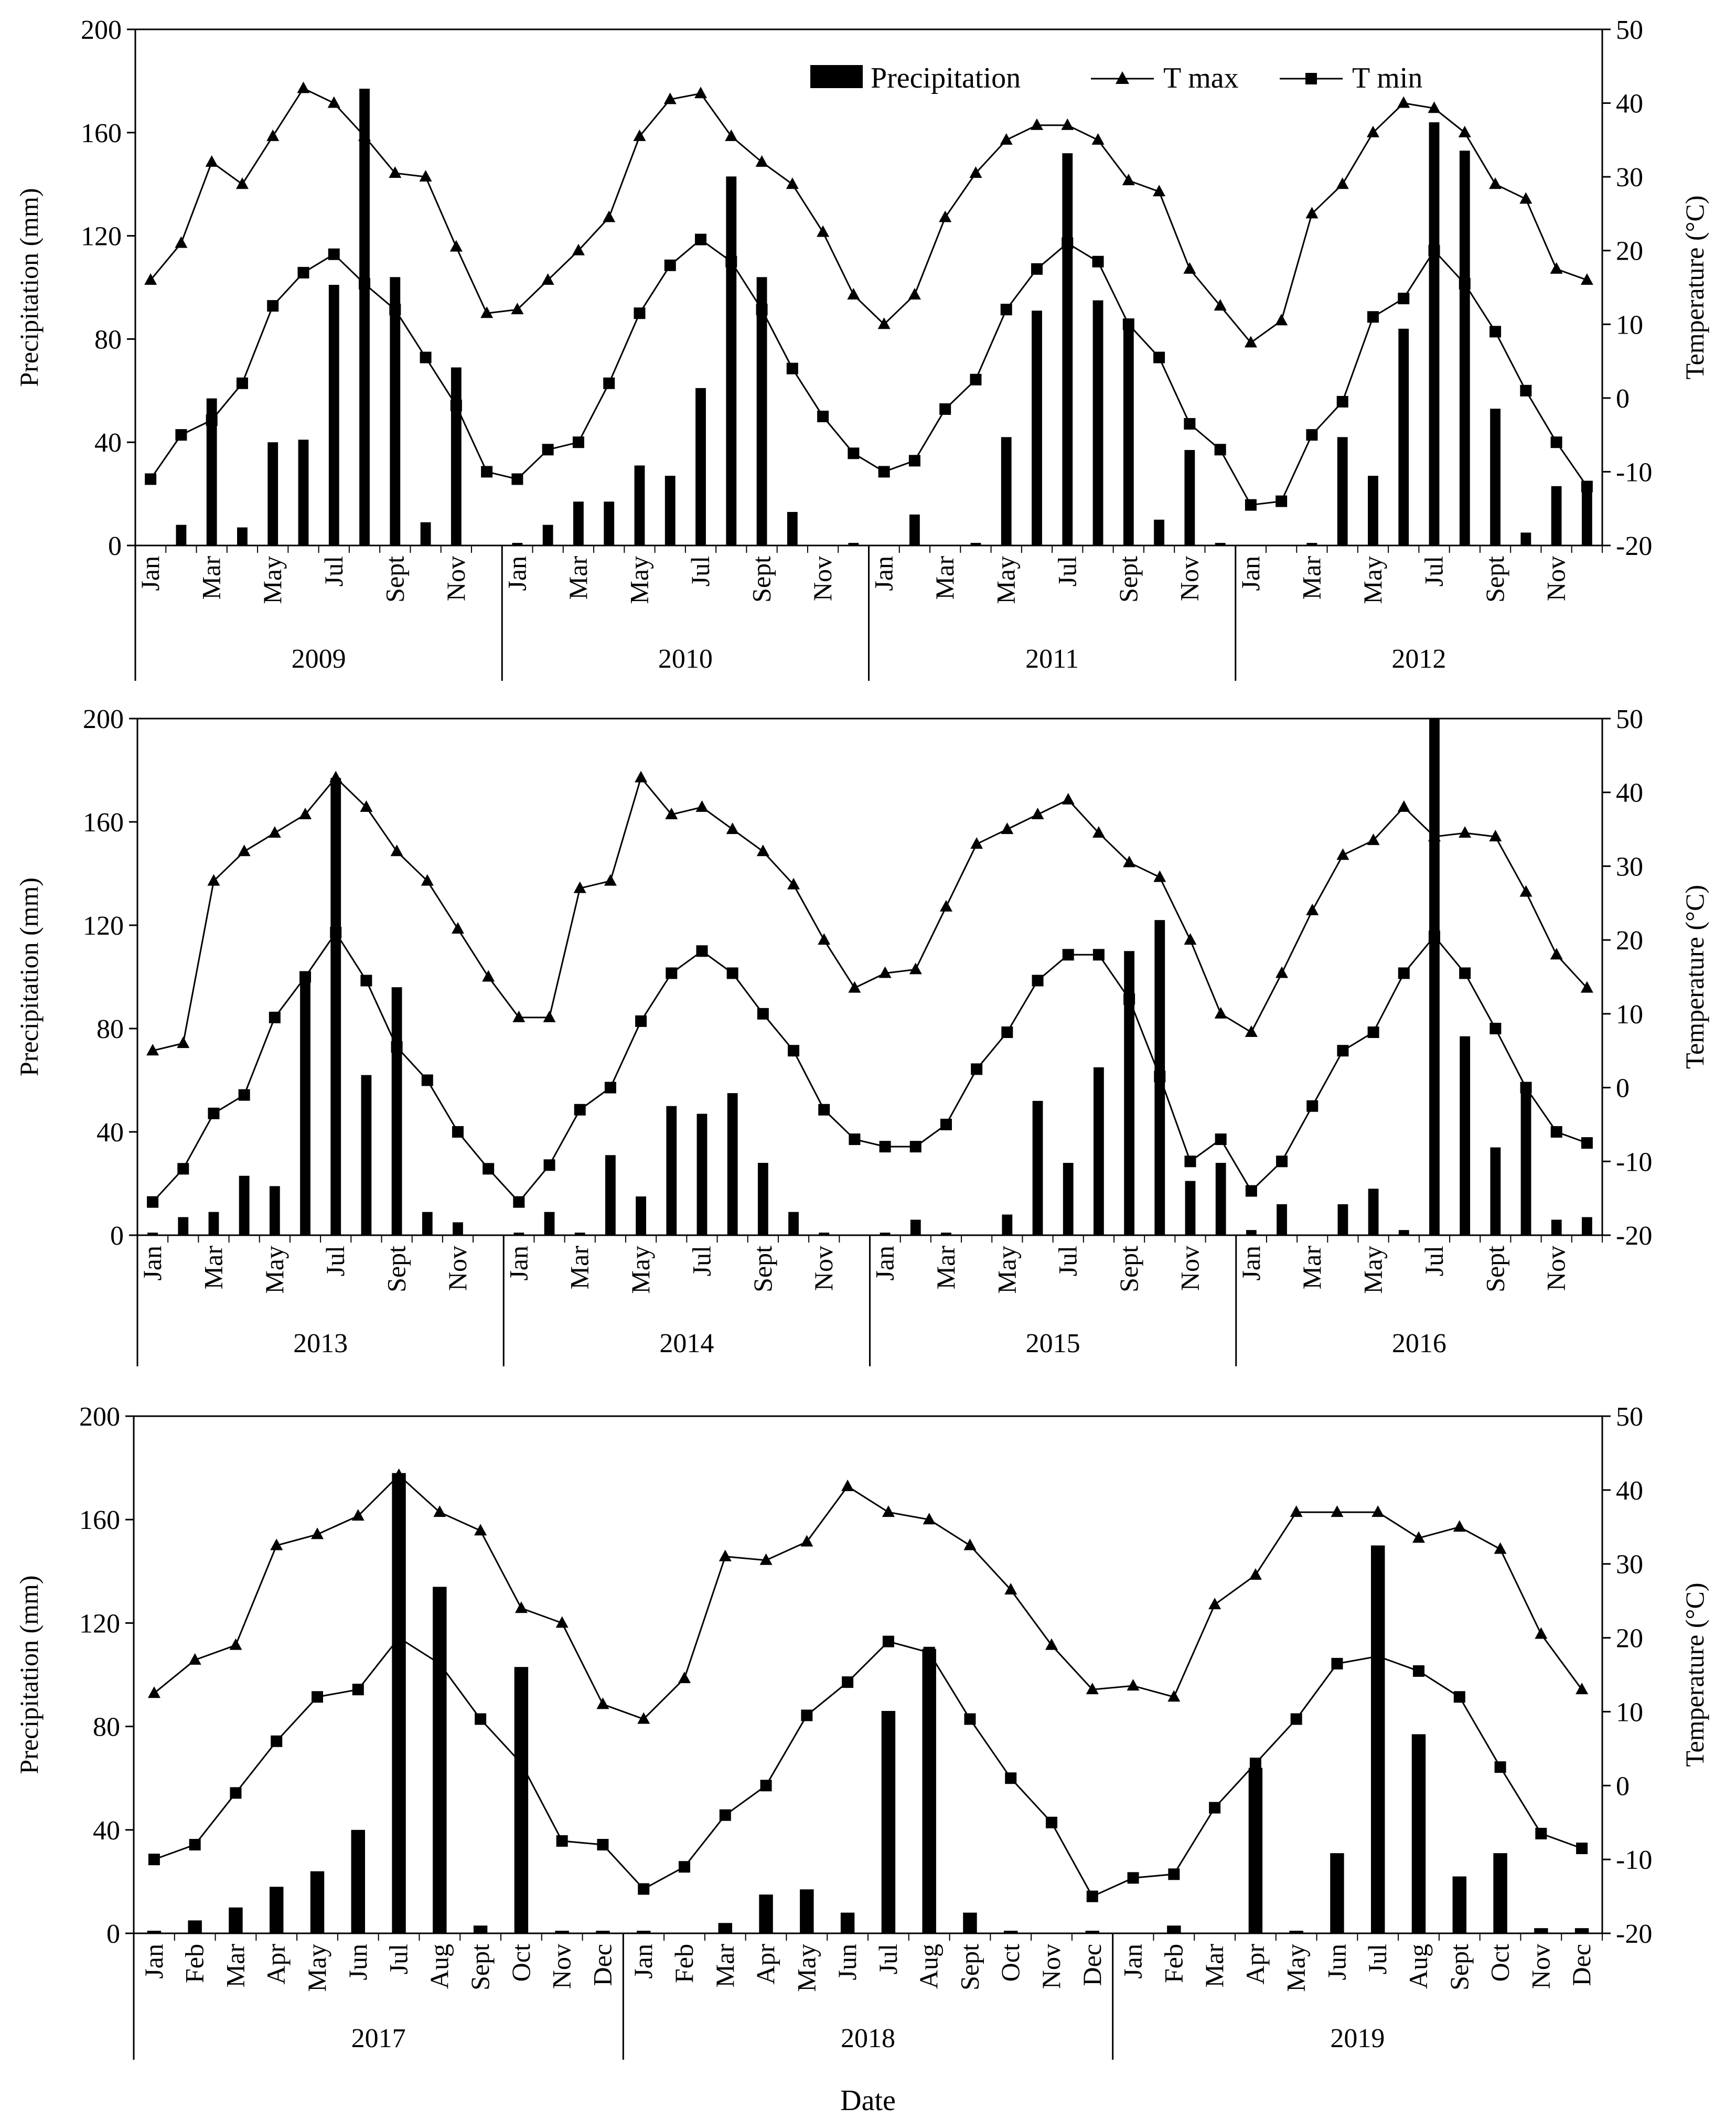 The image size is (1736, 2119). Describe the element at coordinates (100, 1624) in the screenshot. I see `y-tick-label: 120` at that location.